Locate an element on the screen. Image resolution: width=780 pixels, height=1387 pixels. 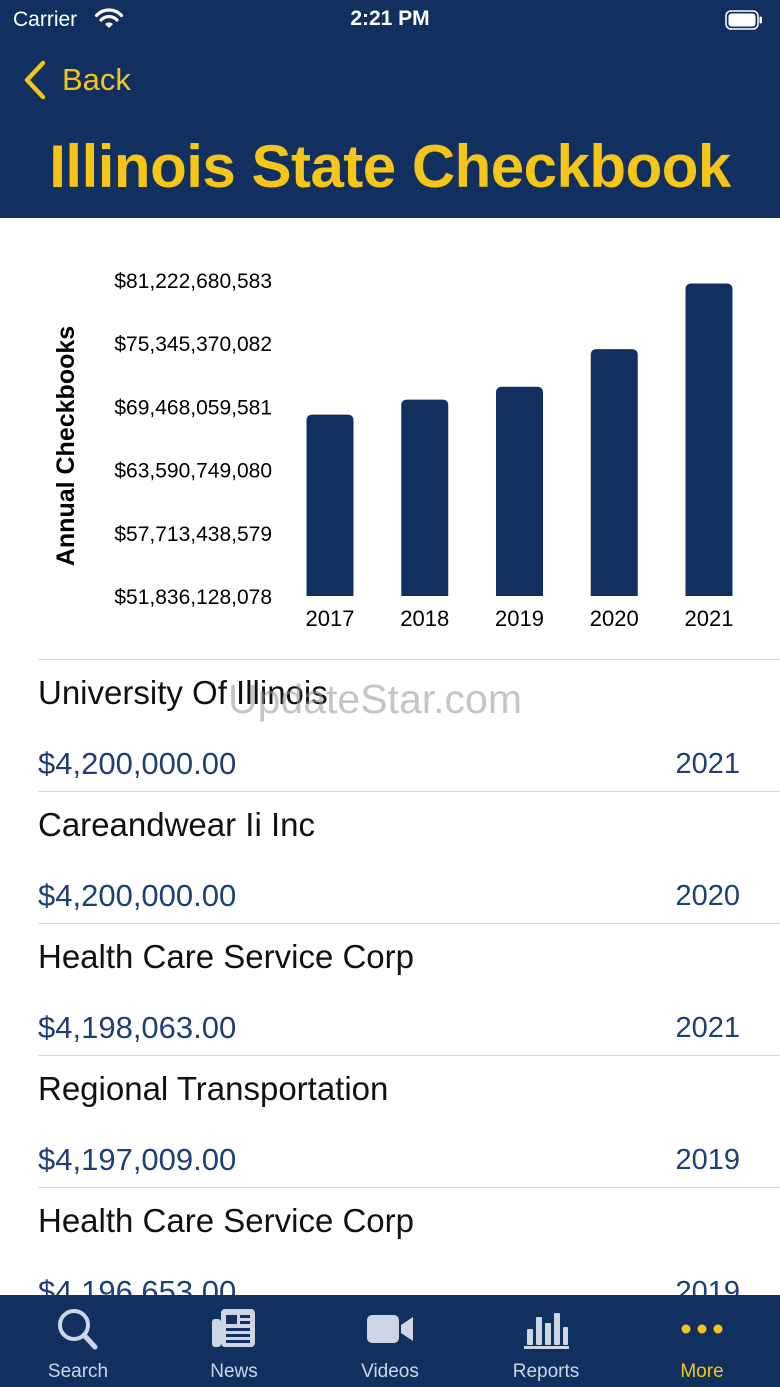
list-item: Regional Transportation $4,197,009.00 2019 is located at coordinates (409, 1121).